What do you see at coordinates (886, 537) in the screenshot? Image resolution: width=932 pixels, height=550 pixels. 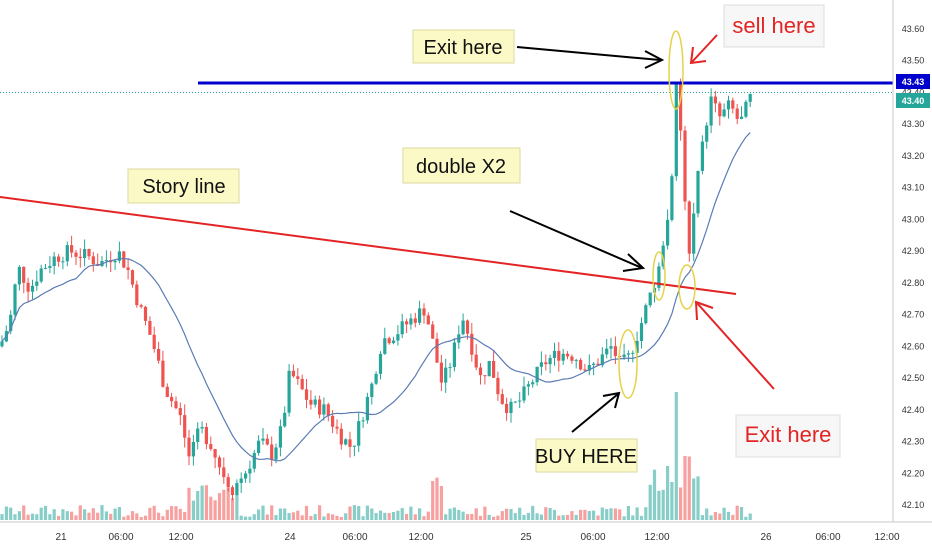 I see `x-tick-label: 12:00` at bounding box center [886, 537].